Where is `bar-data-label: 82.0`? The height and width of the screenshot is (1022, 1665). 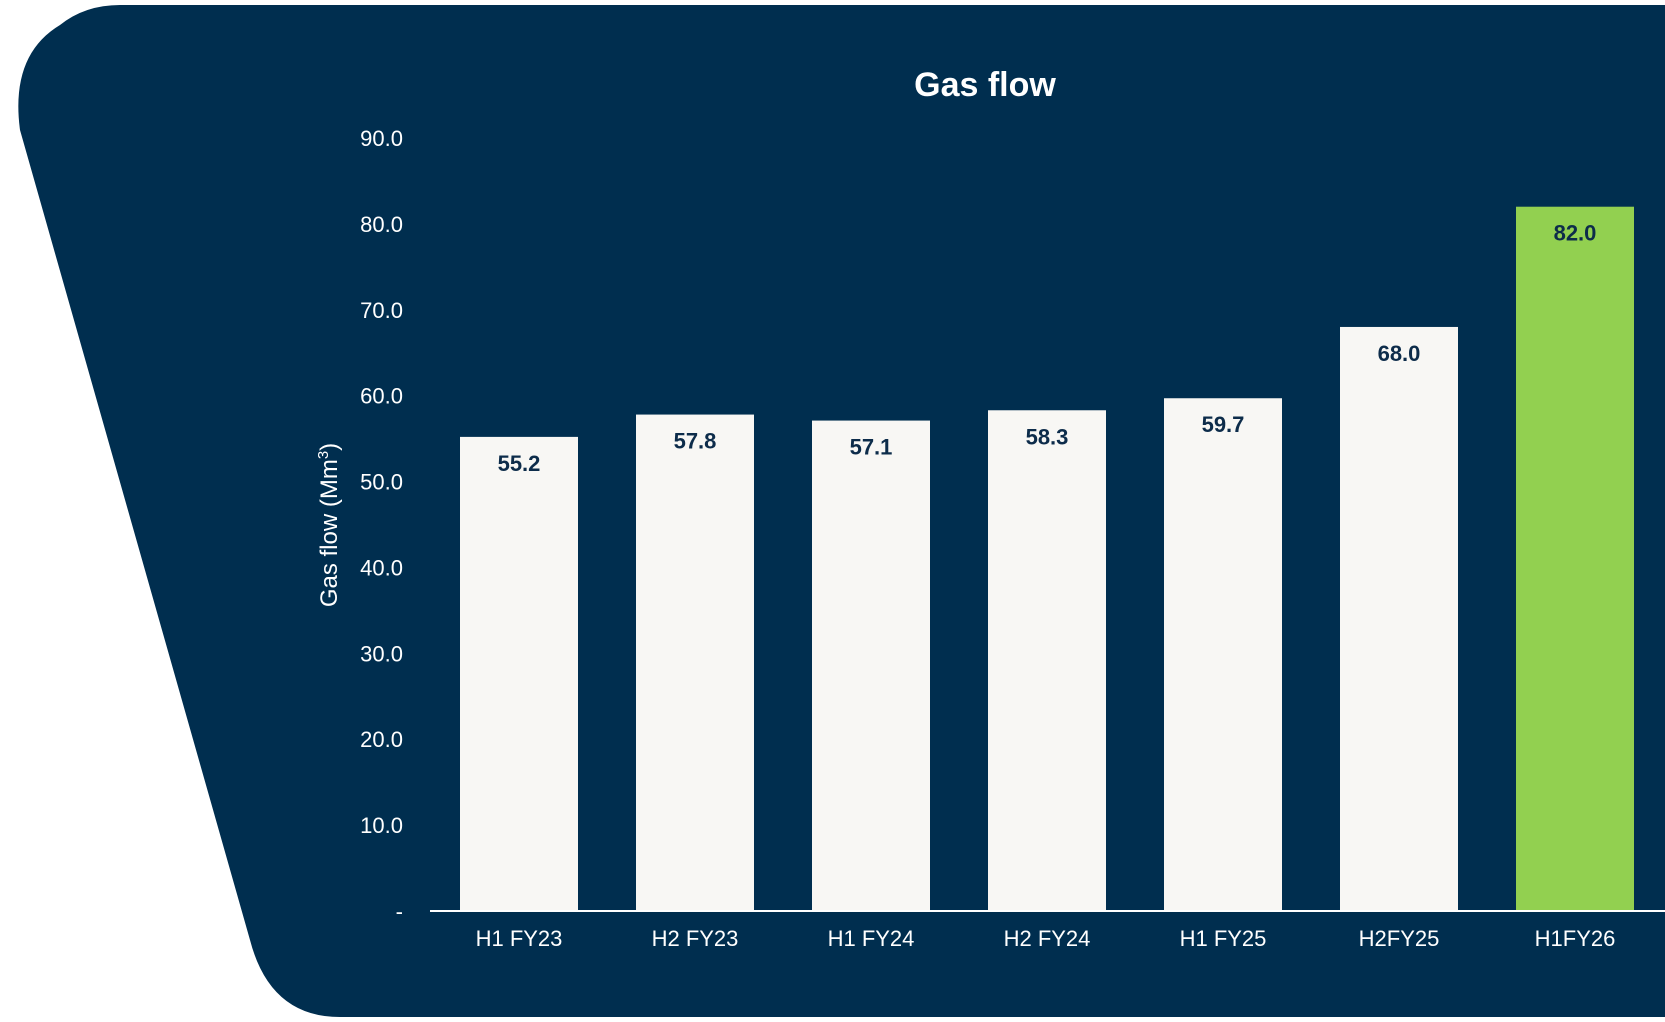 bar-data-label: 82.0 is located at coordinates (1575, 233).